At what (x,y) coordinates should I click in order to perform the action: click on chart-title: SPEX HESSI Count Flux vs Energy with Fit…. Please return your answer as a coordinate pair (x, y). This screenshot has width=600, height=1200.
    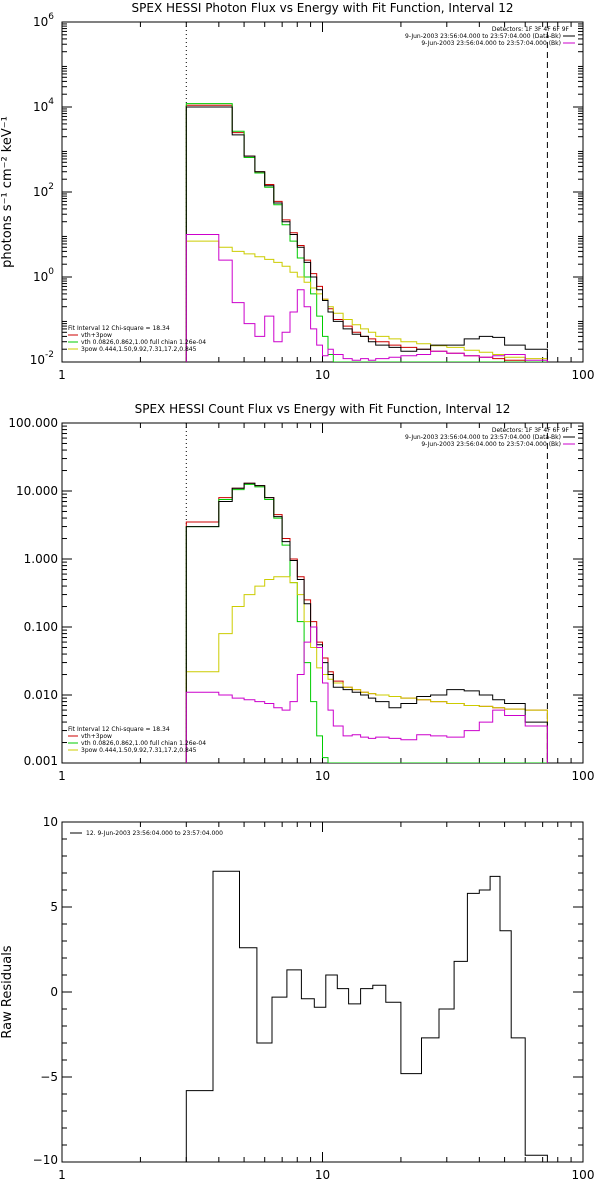
    Looking at the image, I should click on (323, 409).